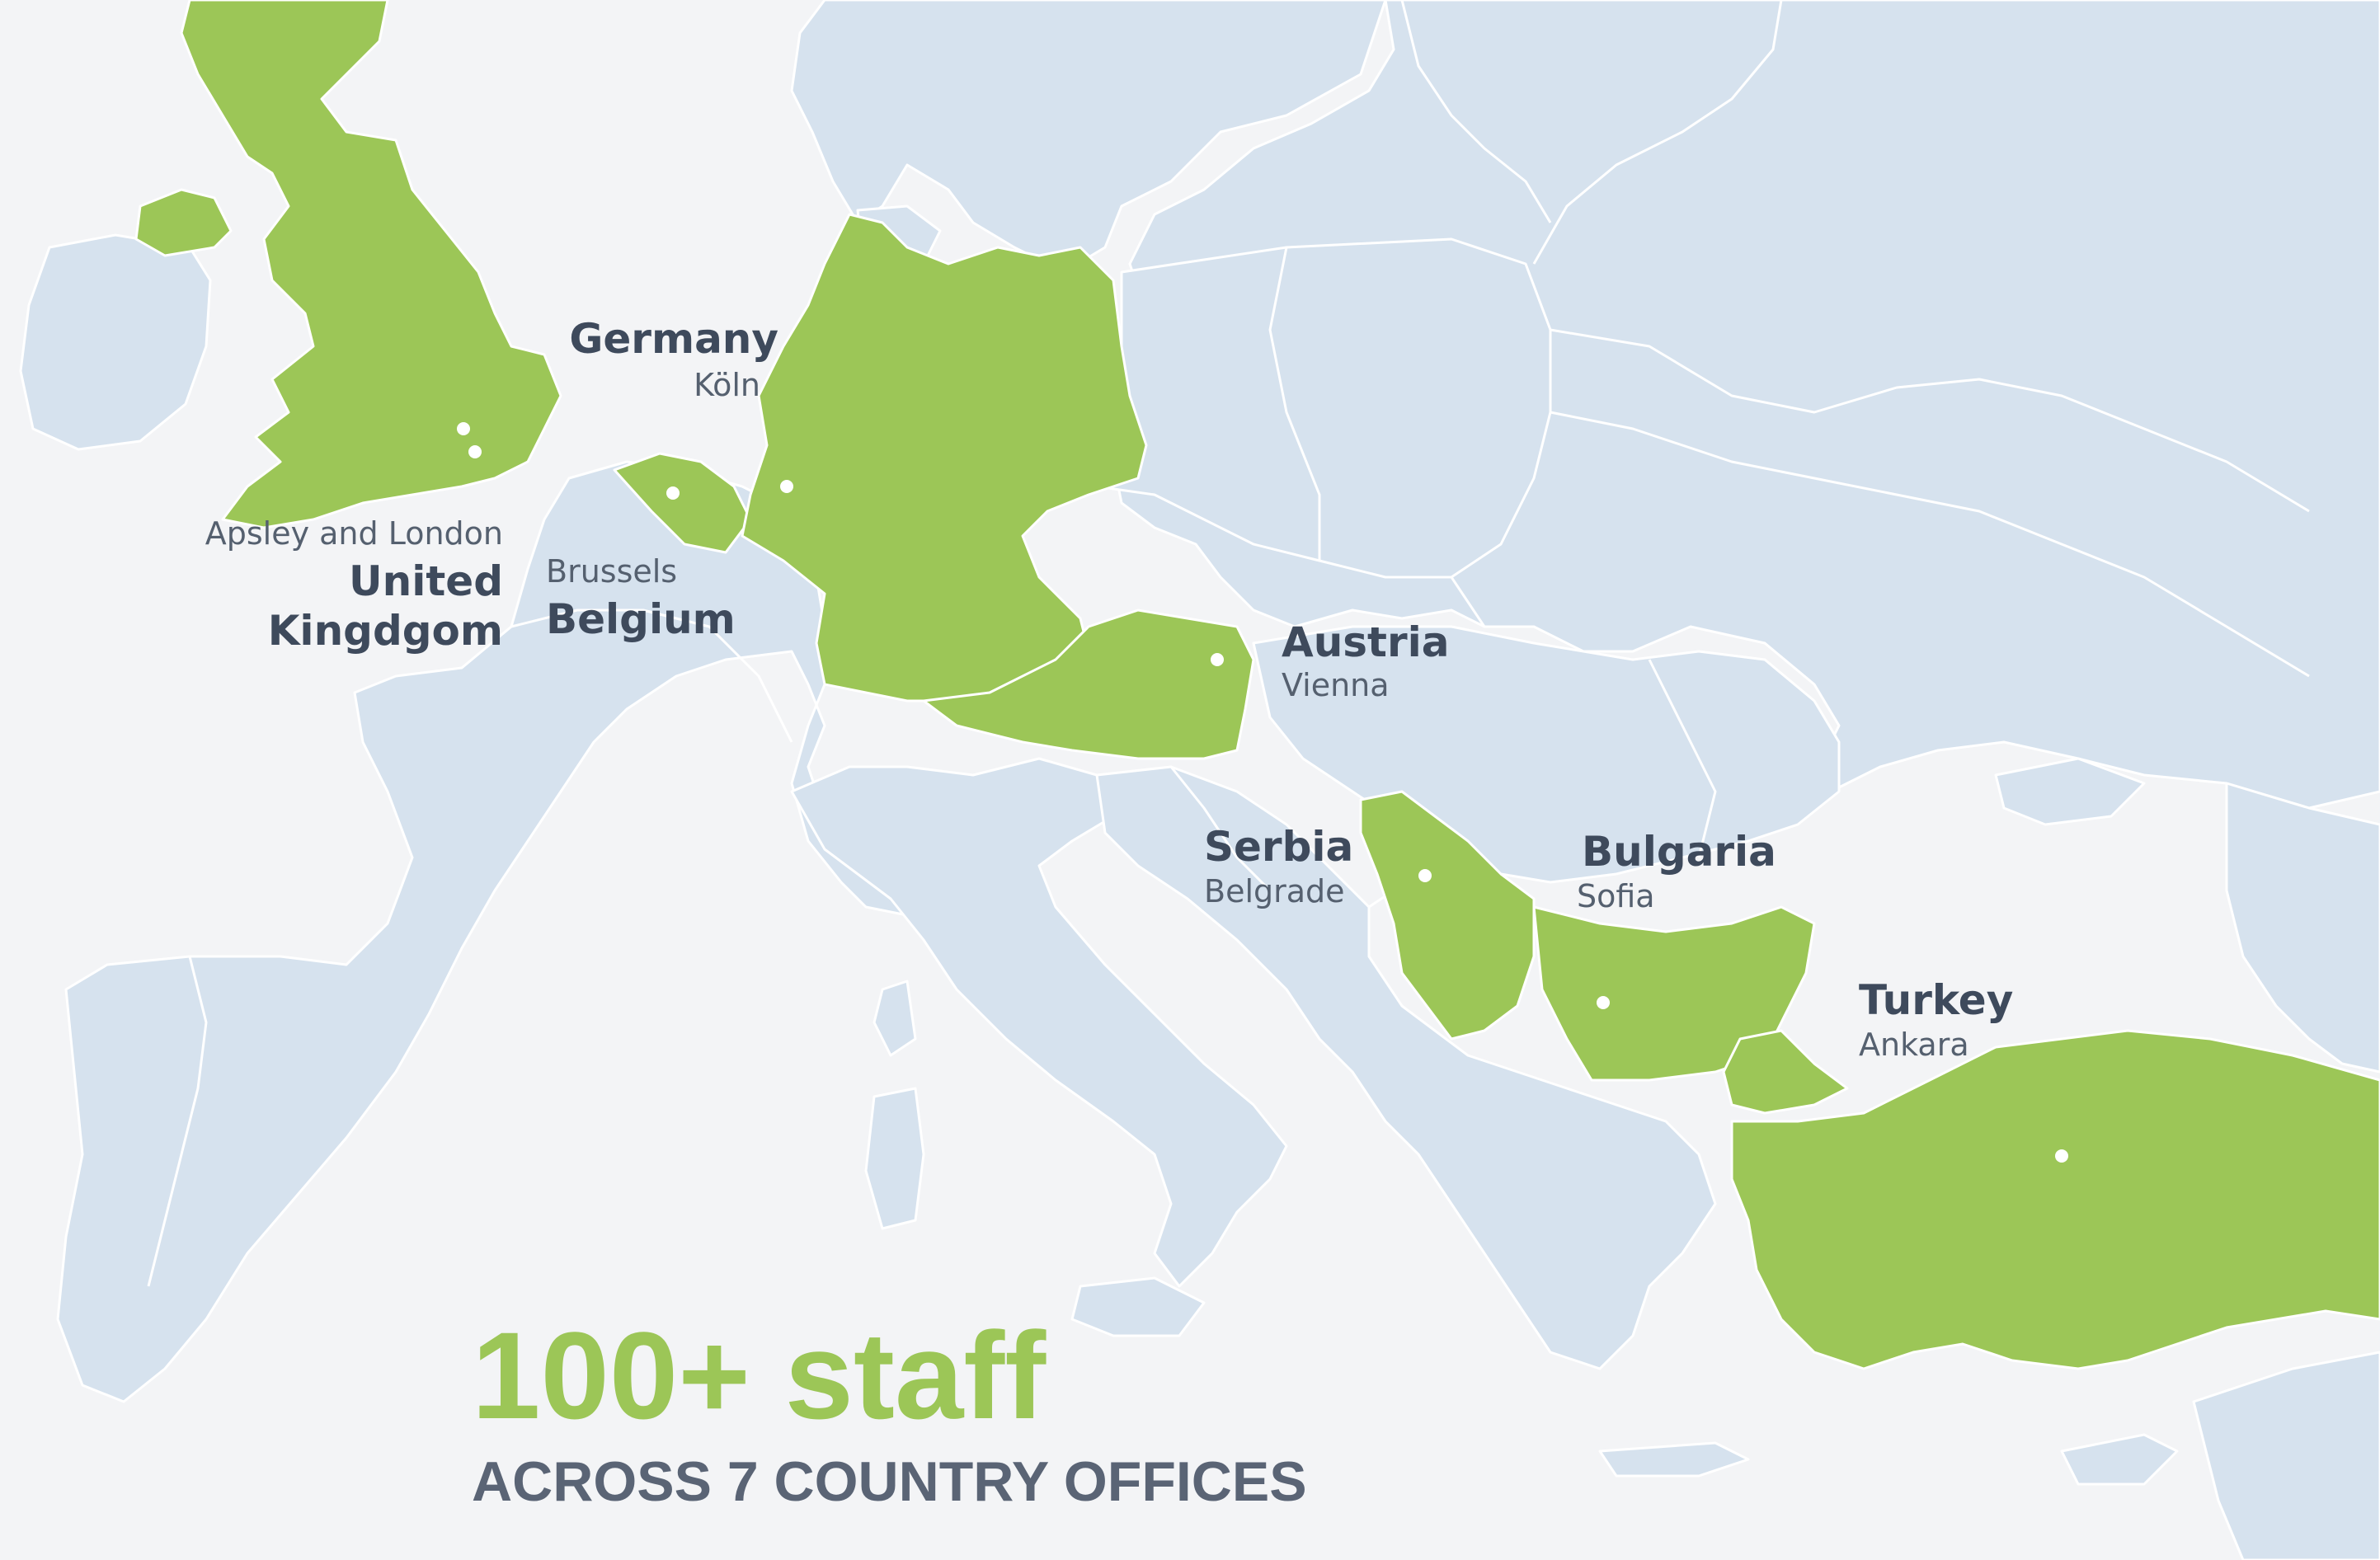 Image resolution: width=2380 pixels, height=1560 pixels. Describe the element at coordinates (1603, 1002) in the screenshot. I see `sofia-dot` at that location.